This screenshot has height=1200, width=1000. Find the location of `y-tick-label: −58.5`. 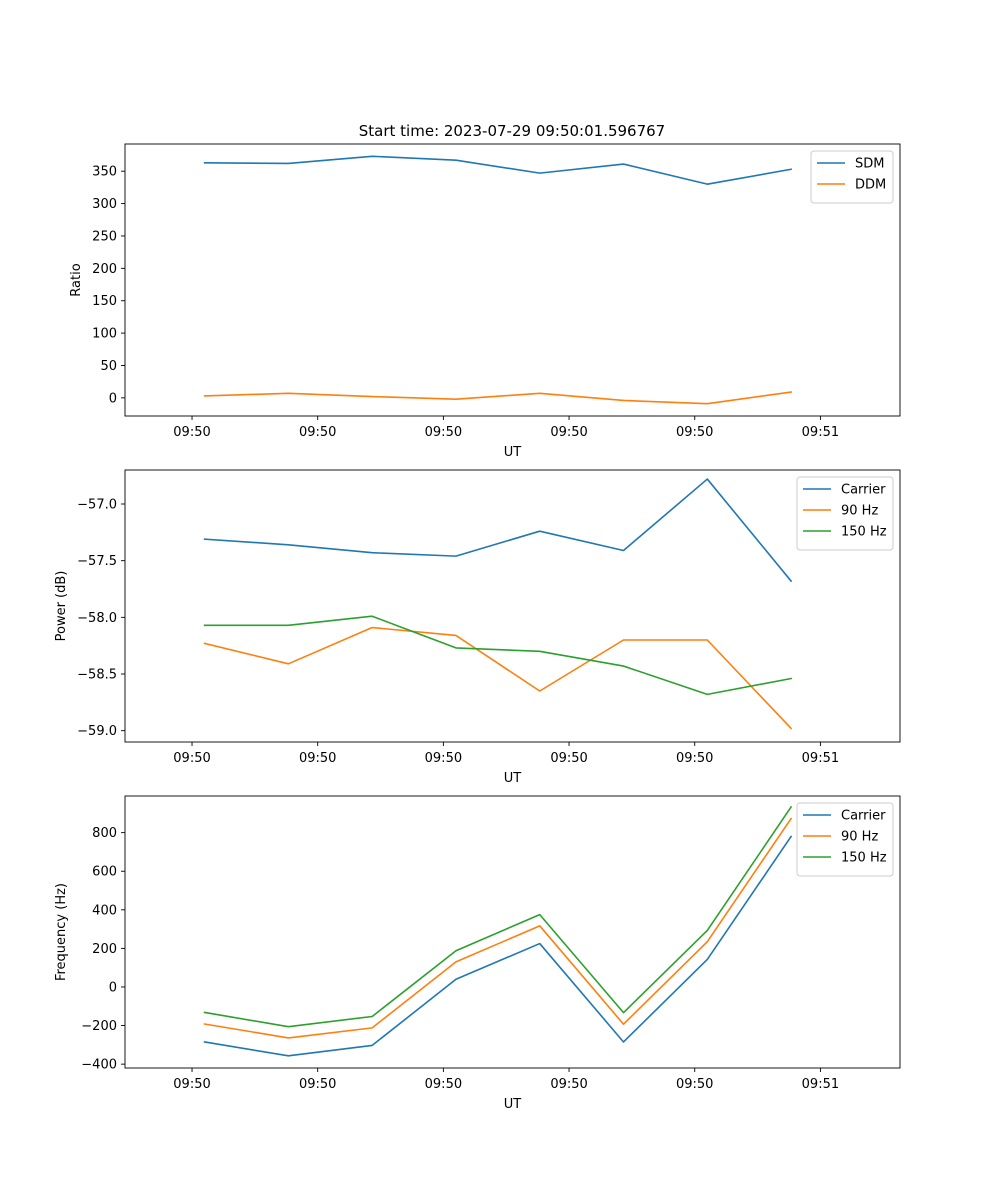

y-tick-label: −58.5 is located at coordinates (97, 675).